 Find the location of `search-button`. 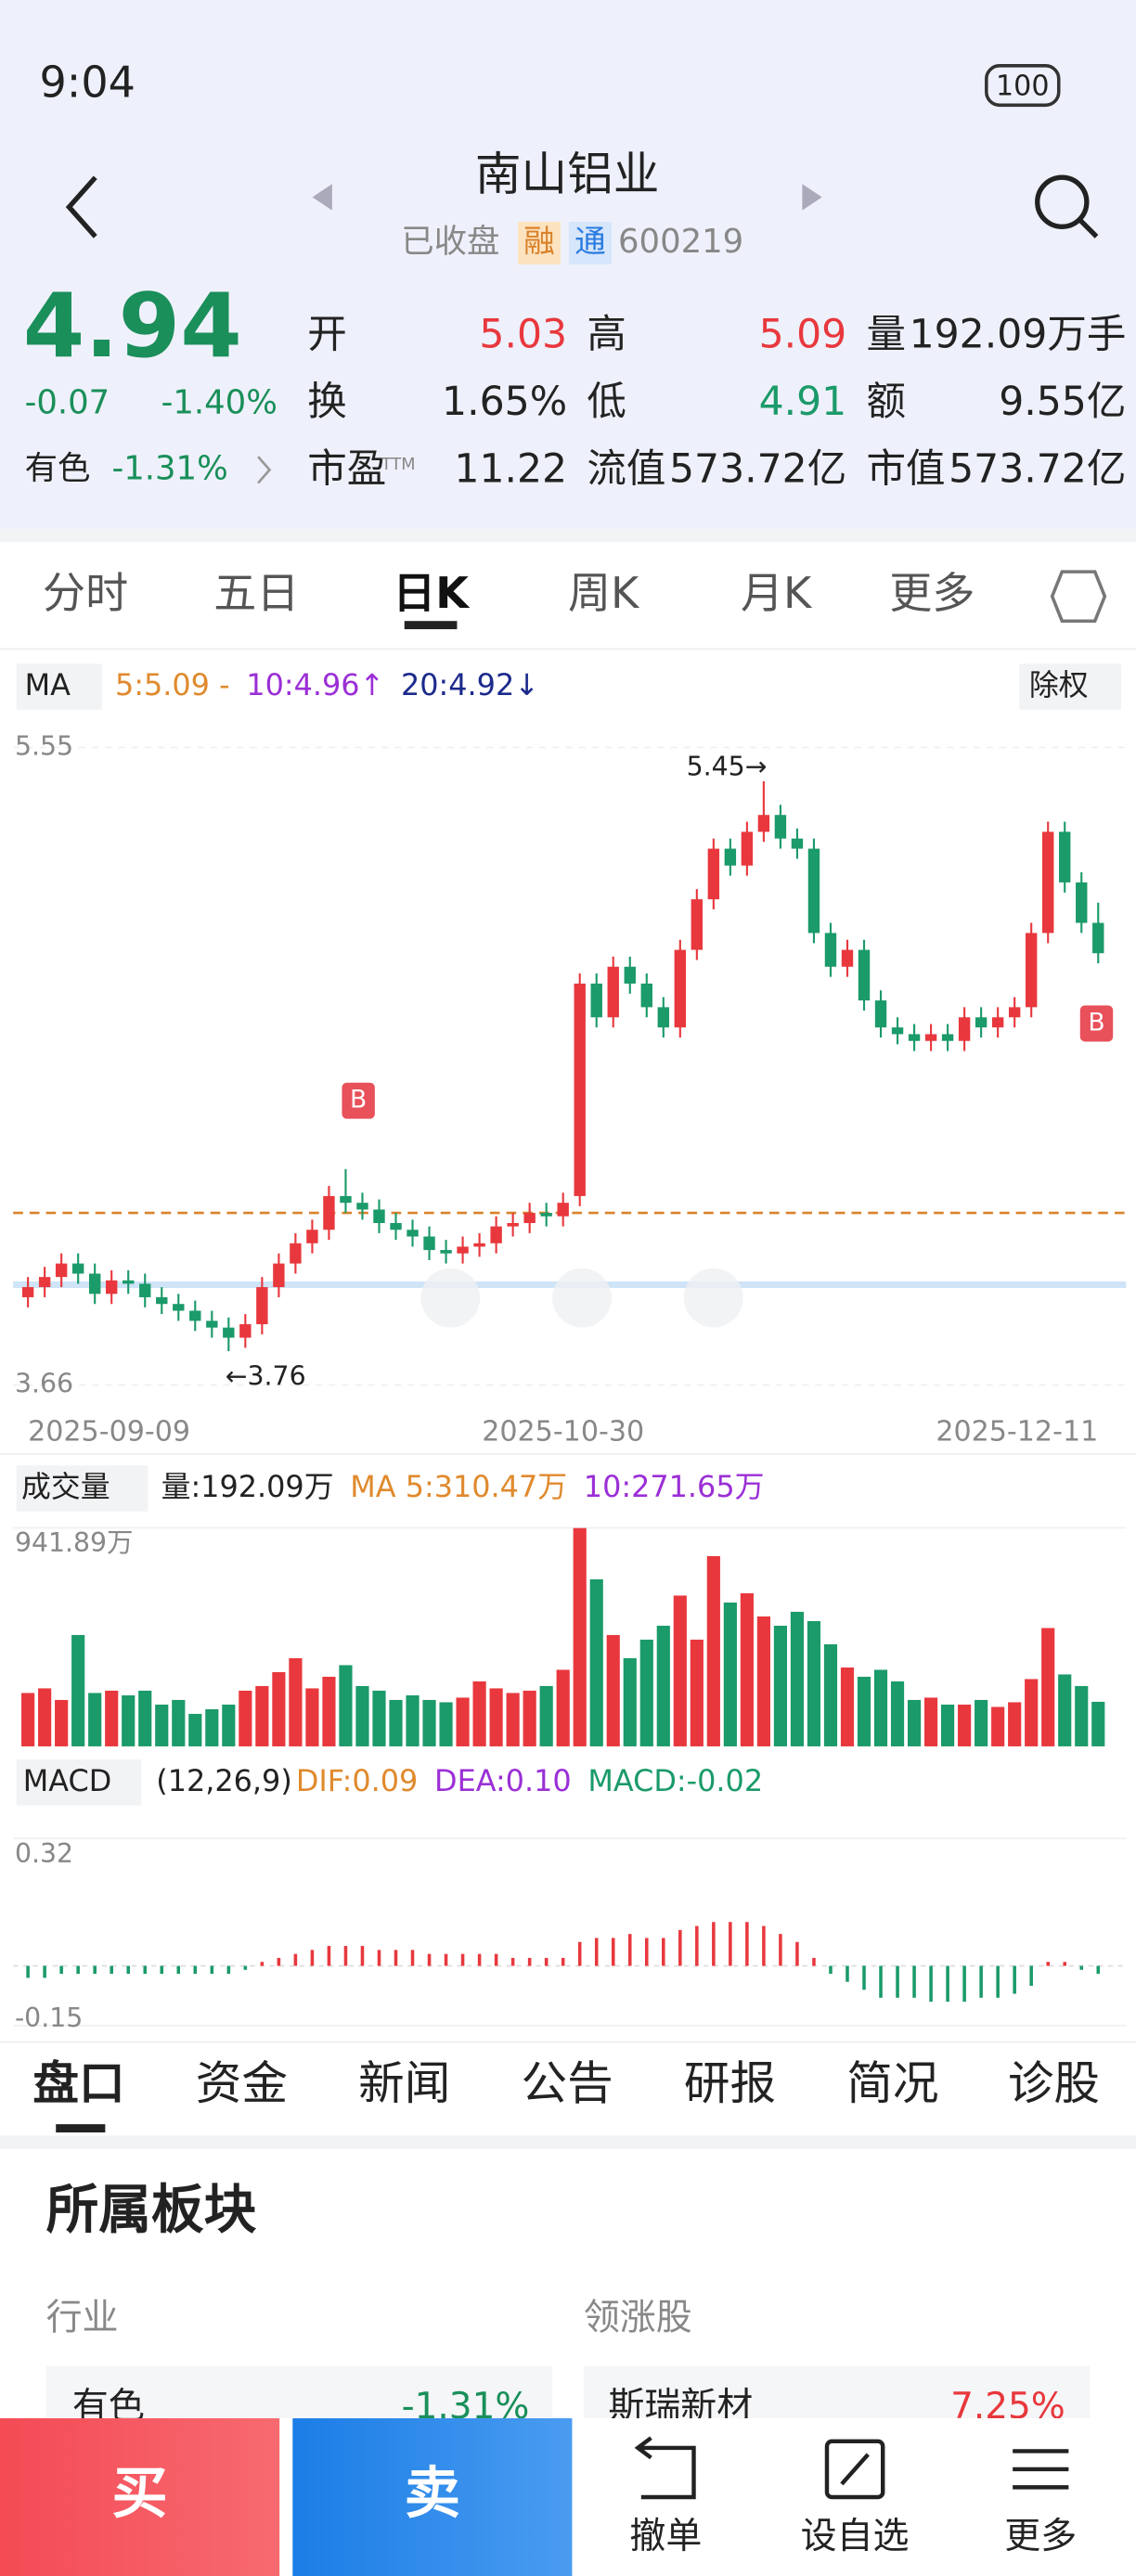

search-button is located at coordinates (1062, 201).